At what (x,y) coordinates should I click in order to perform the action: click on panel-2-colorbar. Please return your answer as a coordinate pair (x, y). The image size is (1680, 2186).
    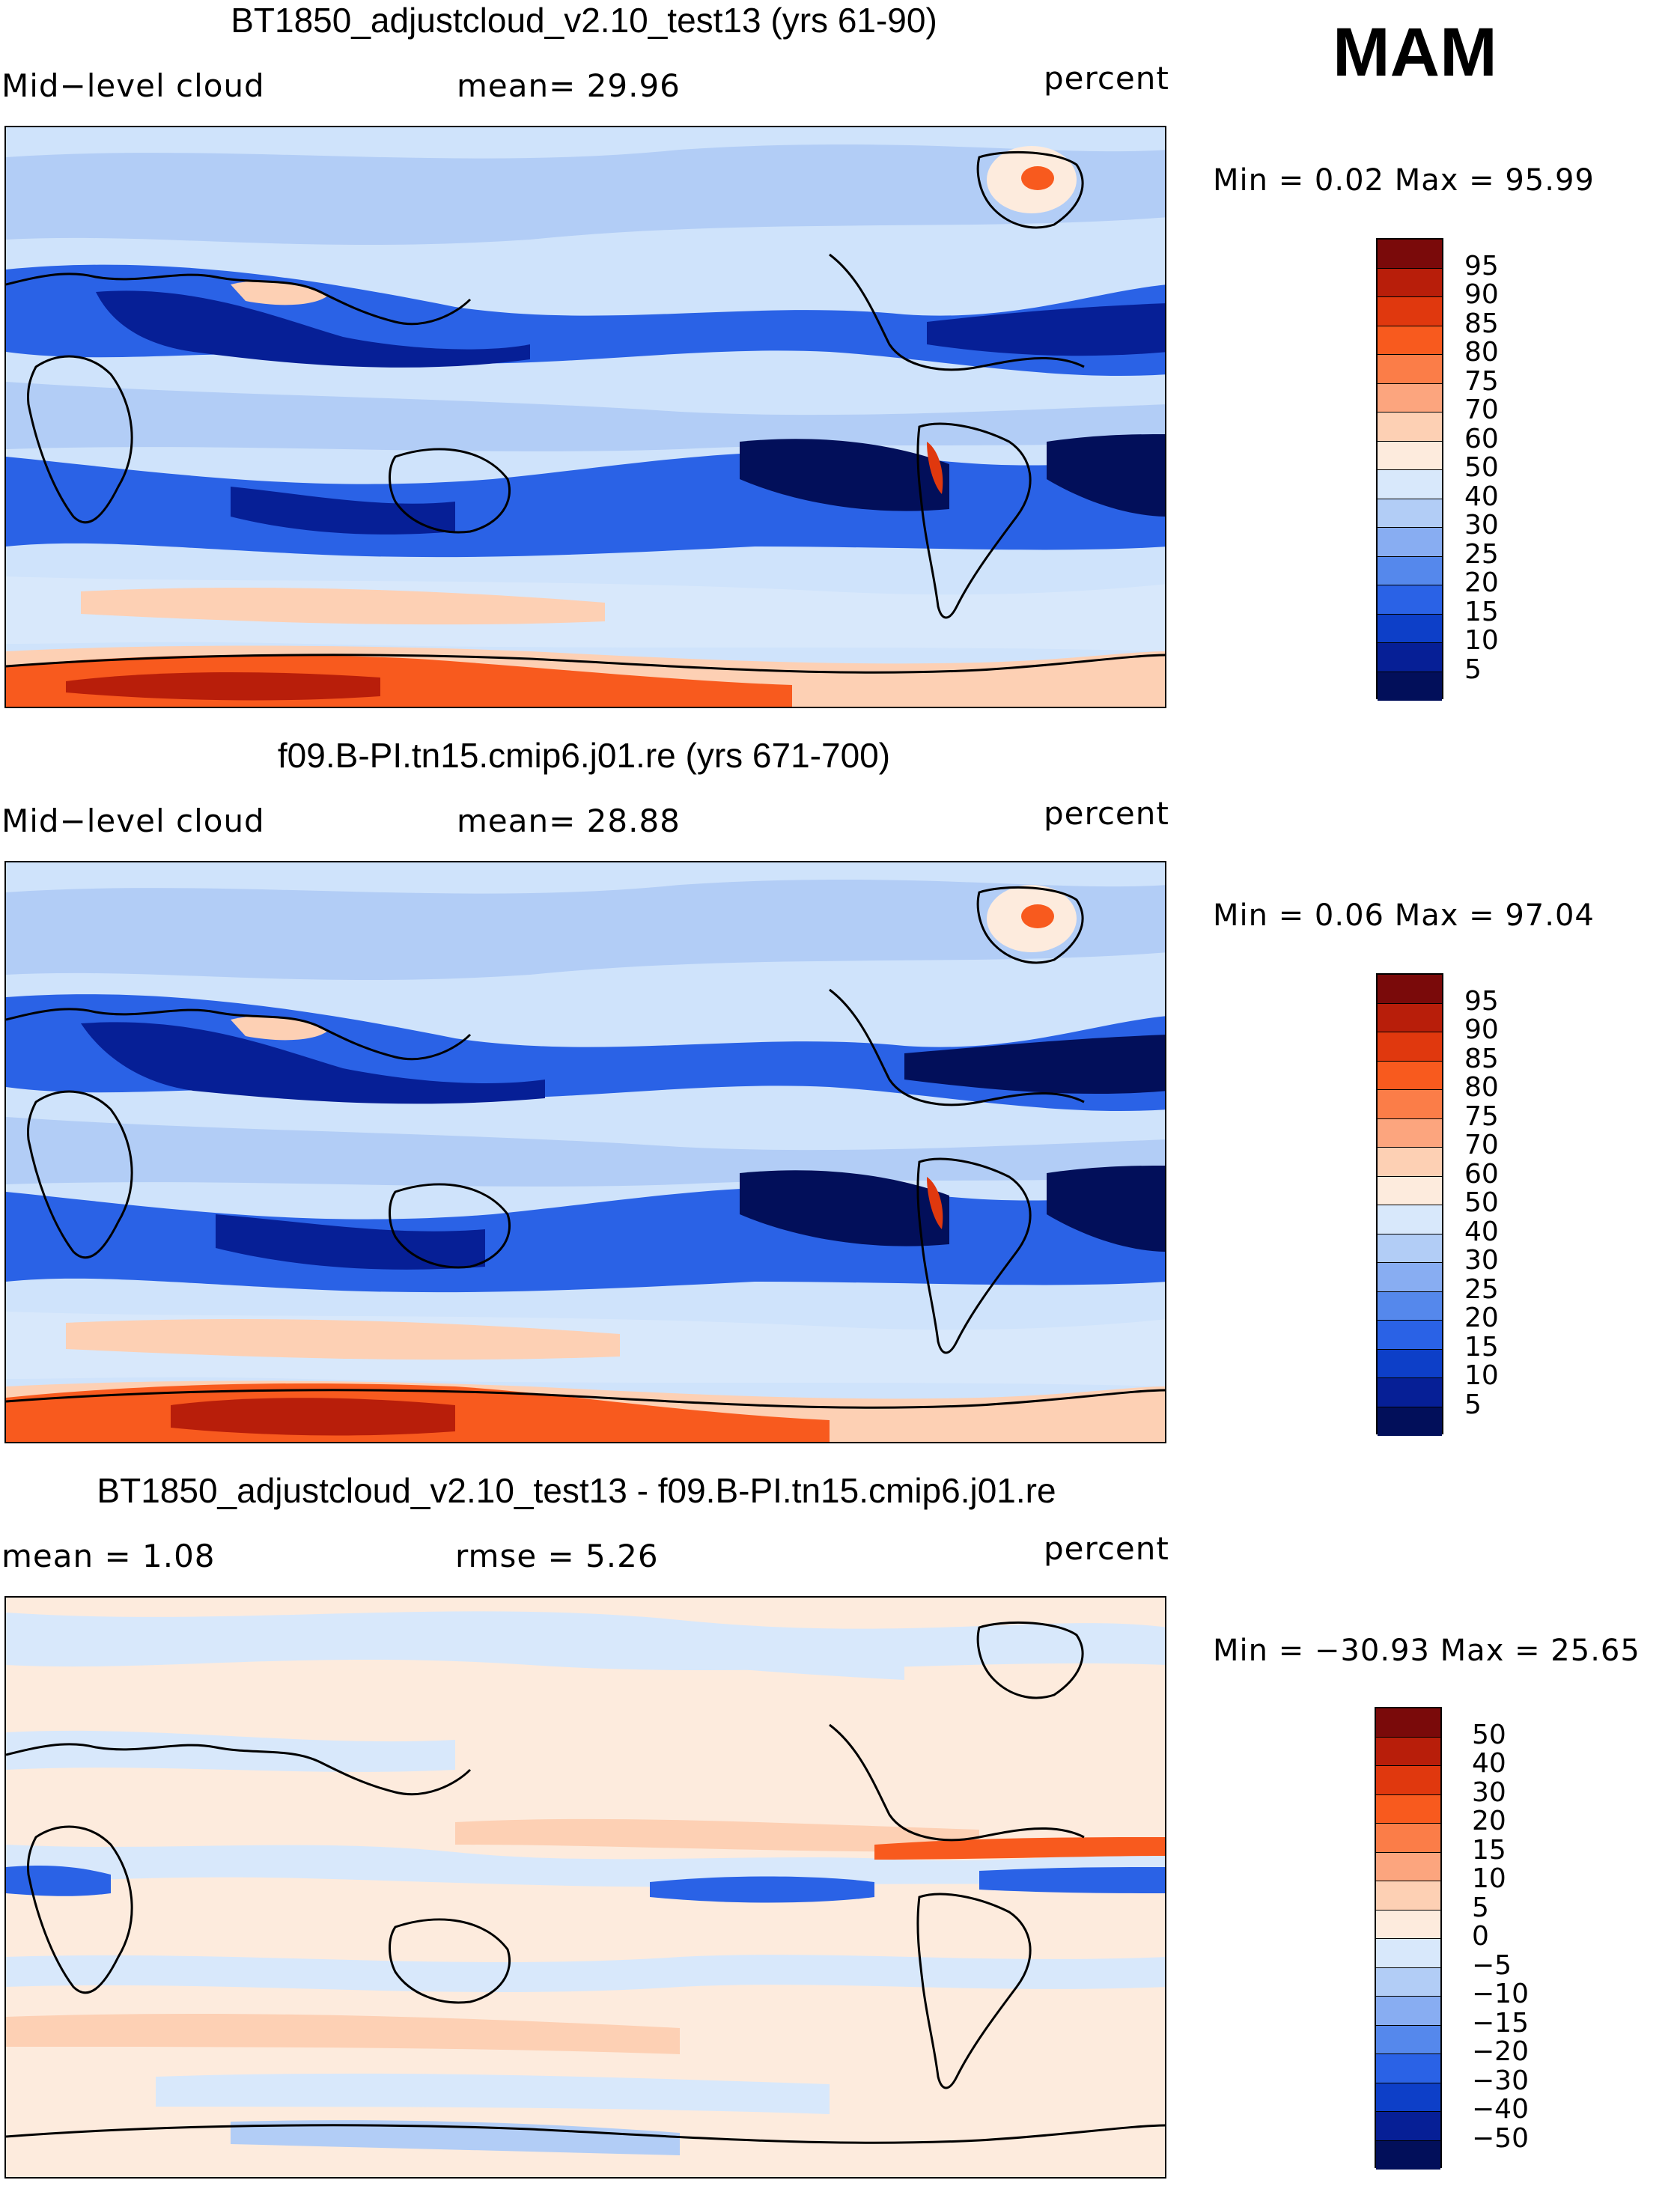
    Looking at the image, I should click on (1409, 1204).